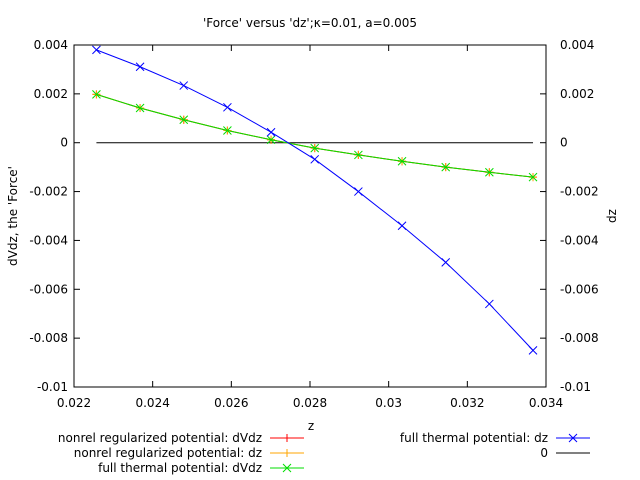 The width and height of the screenshot is (640, 480). Describe the element at coordinates (474, 438) in the screenshot. I see `legend-label: full thermal potential: dz` at that location.